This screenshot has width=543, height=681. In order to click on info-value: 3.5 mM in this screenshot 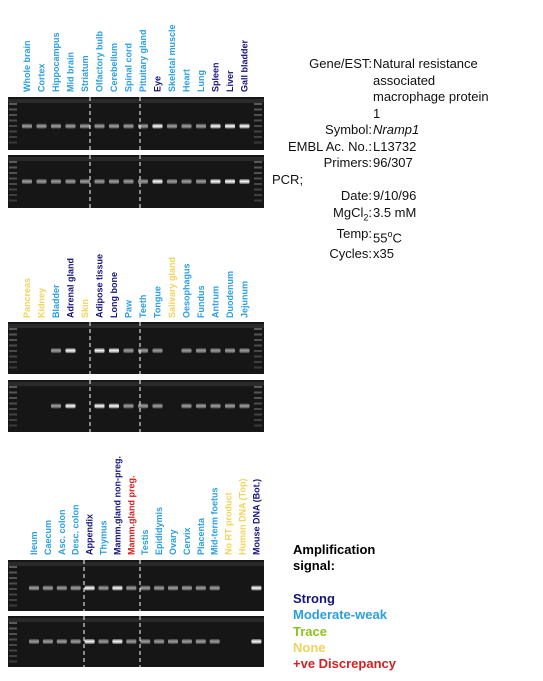, I will do `click(395, 212)`.